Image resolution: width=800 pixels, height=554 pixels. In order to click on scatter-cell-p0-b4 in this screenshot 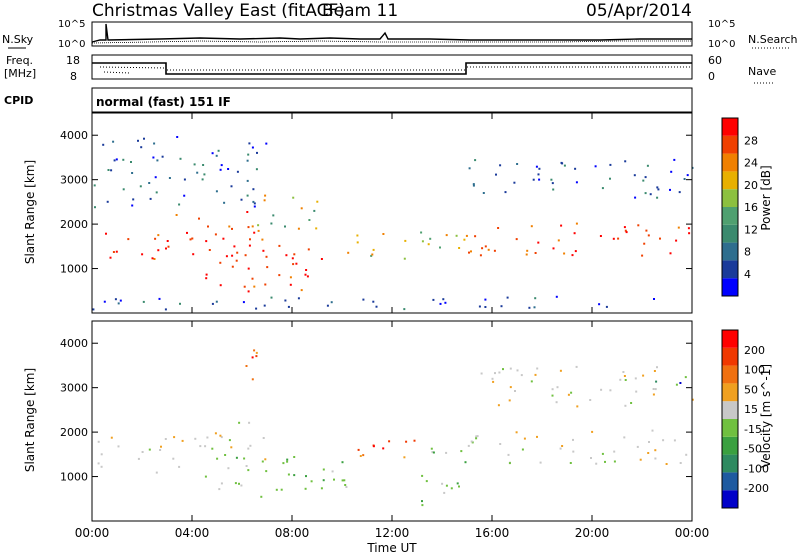, I will do `click(404, 258)`.